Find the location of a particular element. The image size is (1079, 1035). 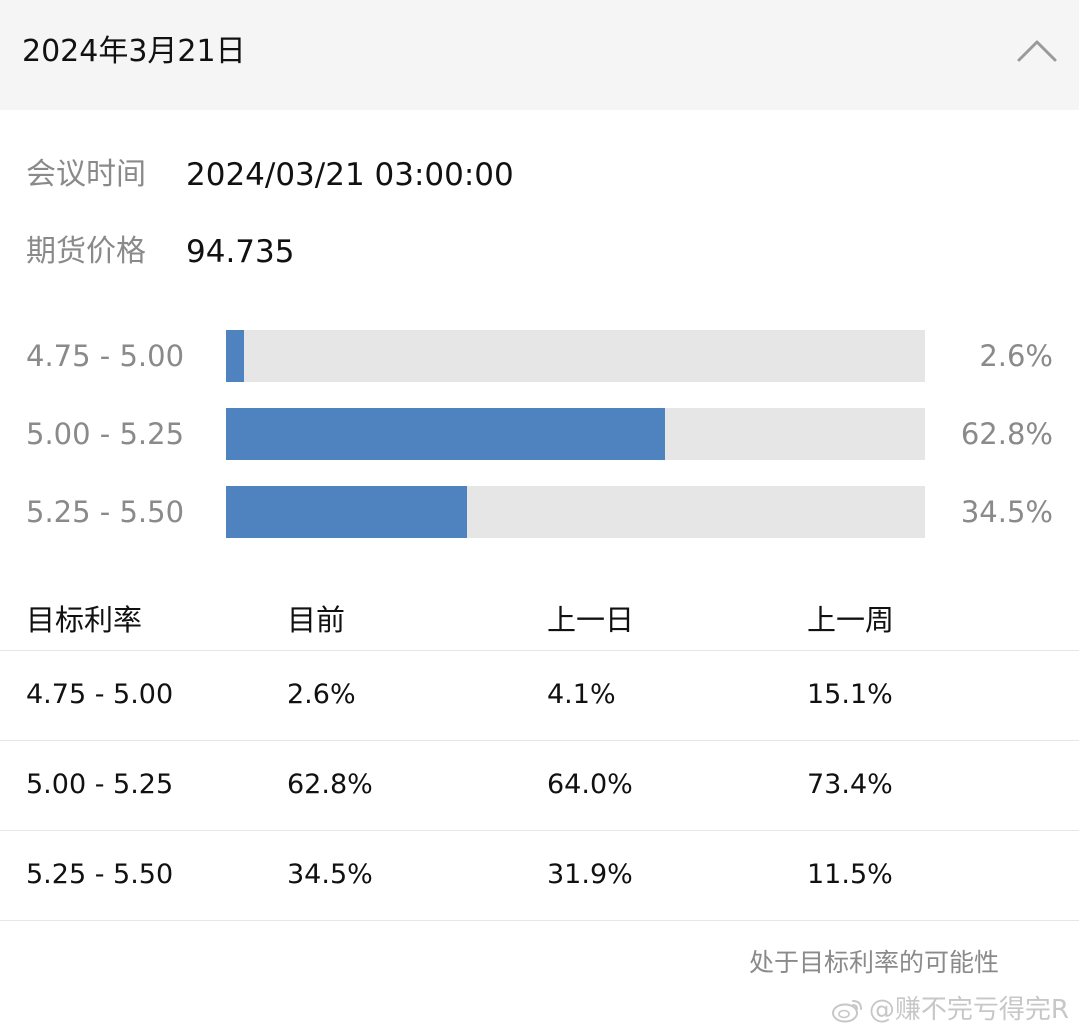

futures-price-value: 94.735 is located at coordinates (240, 252).